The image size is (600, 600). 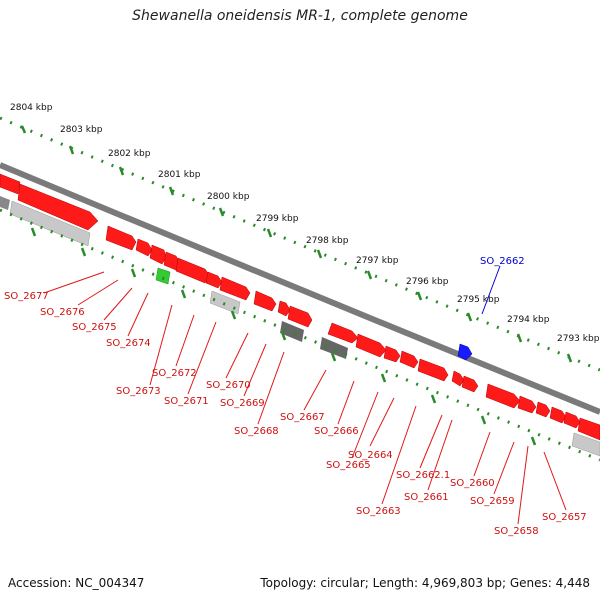 I want to click on gene-label: SO_2663, so click(x=378, y=511).